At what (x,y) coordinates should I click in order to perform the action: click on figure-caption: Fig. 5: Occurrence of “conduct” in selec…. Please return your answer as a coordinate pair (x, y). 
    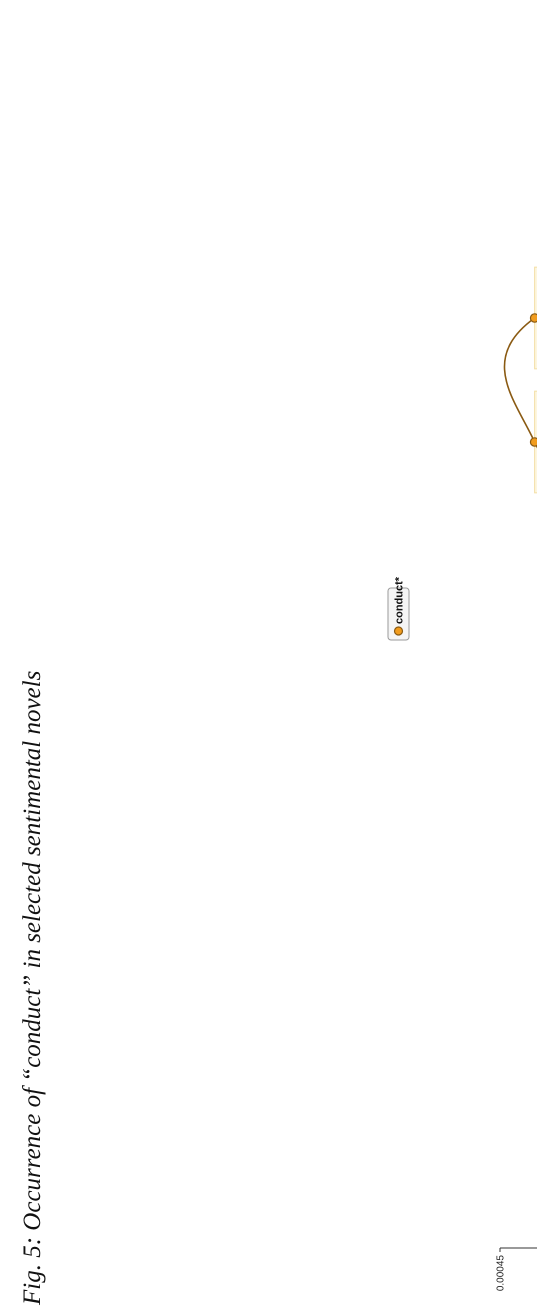
    Looking at the image, I should click on (32, 988).